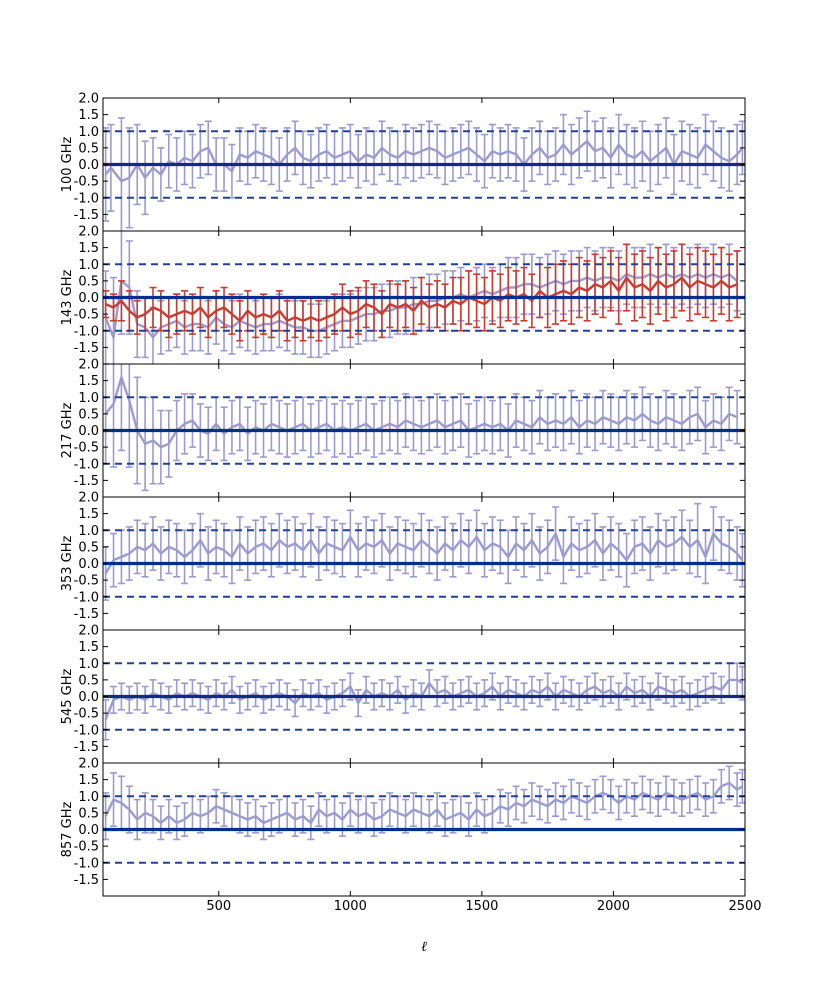  What do you see at coordinates (67, 298) in the screenshot?
I see `panel-ylabel: 143 GHz` at bounding box center [67, 298].